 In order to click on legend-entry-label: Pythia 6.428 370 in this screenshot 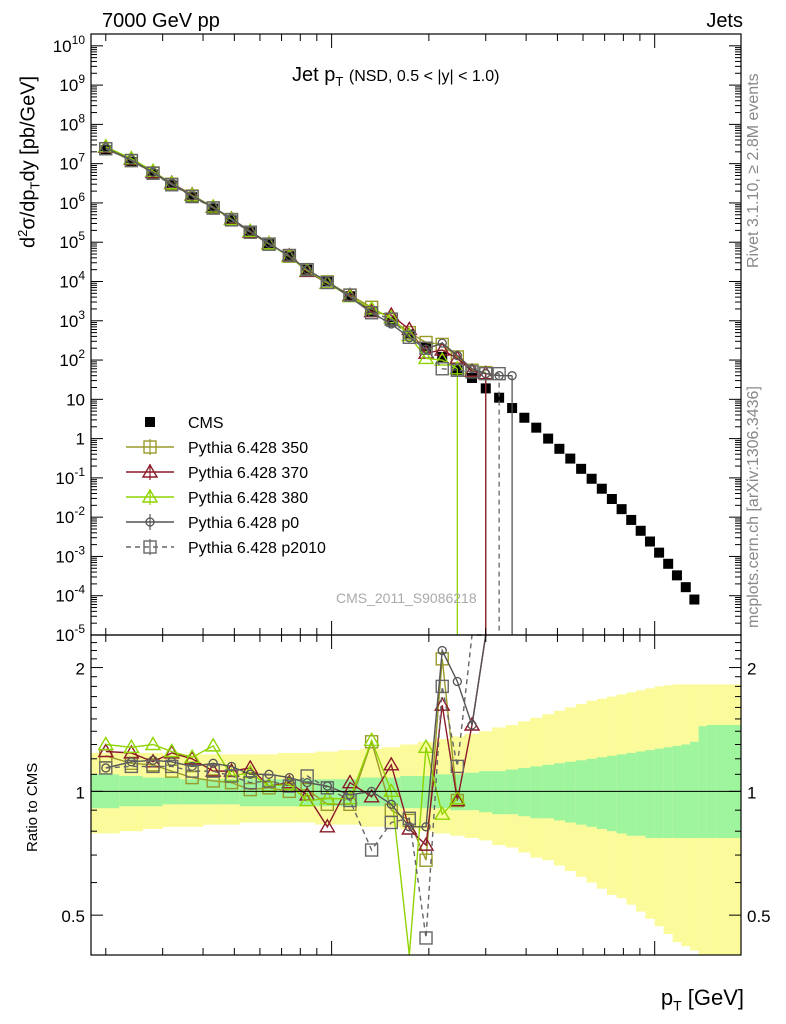, I will do `click(248, 473)`.